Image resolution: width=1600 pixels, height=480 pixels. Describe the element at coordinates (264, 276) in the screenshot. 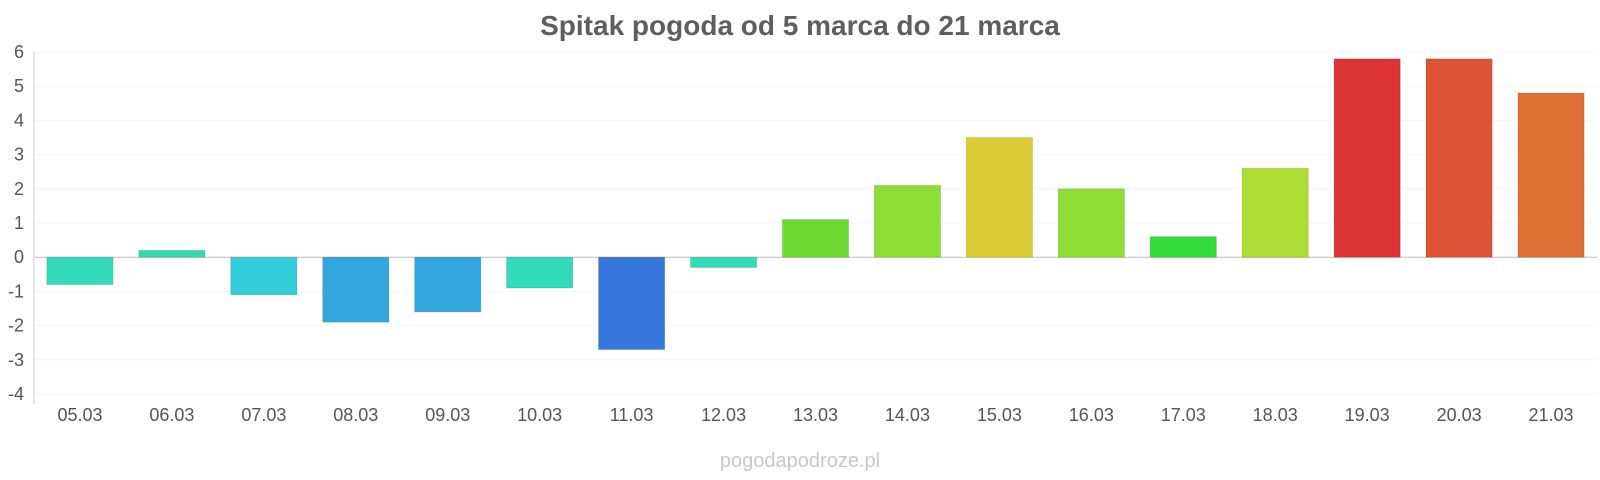

I see `bar-07.03` at that location.